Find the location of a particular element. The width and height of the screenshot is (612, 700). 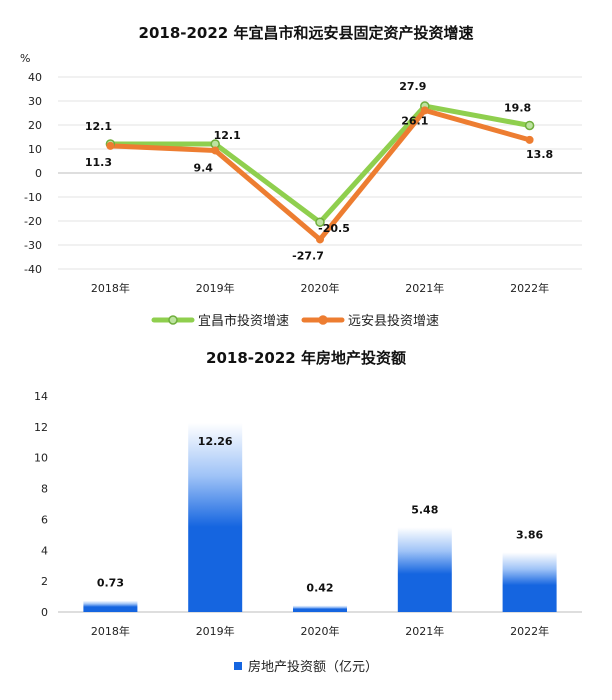

y-tick-label: 6 is located at coordinates (44, 519).